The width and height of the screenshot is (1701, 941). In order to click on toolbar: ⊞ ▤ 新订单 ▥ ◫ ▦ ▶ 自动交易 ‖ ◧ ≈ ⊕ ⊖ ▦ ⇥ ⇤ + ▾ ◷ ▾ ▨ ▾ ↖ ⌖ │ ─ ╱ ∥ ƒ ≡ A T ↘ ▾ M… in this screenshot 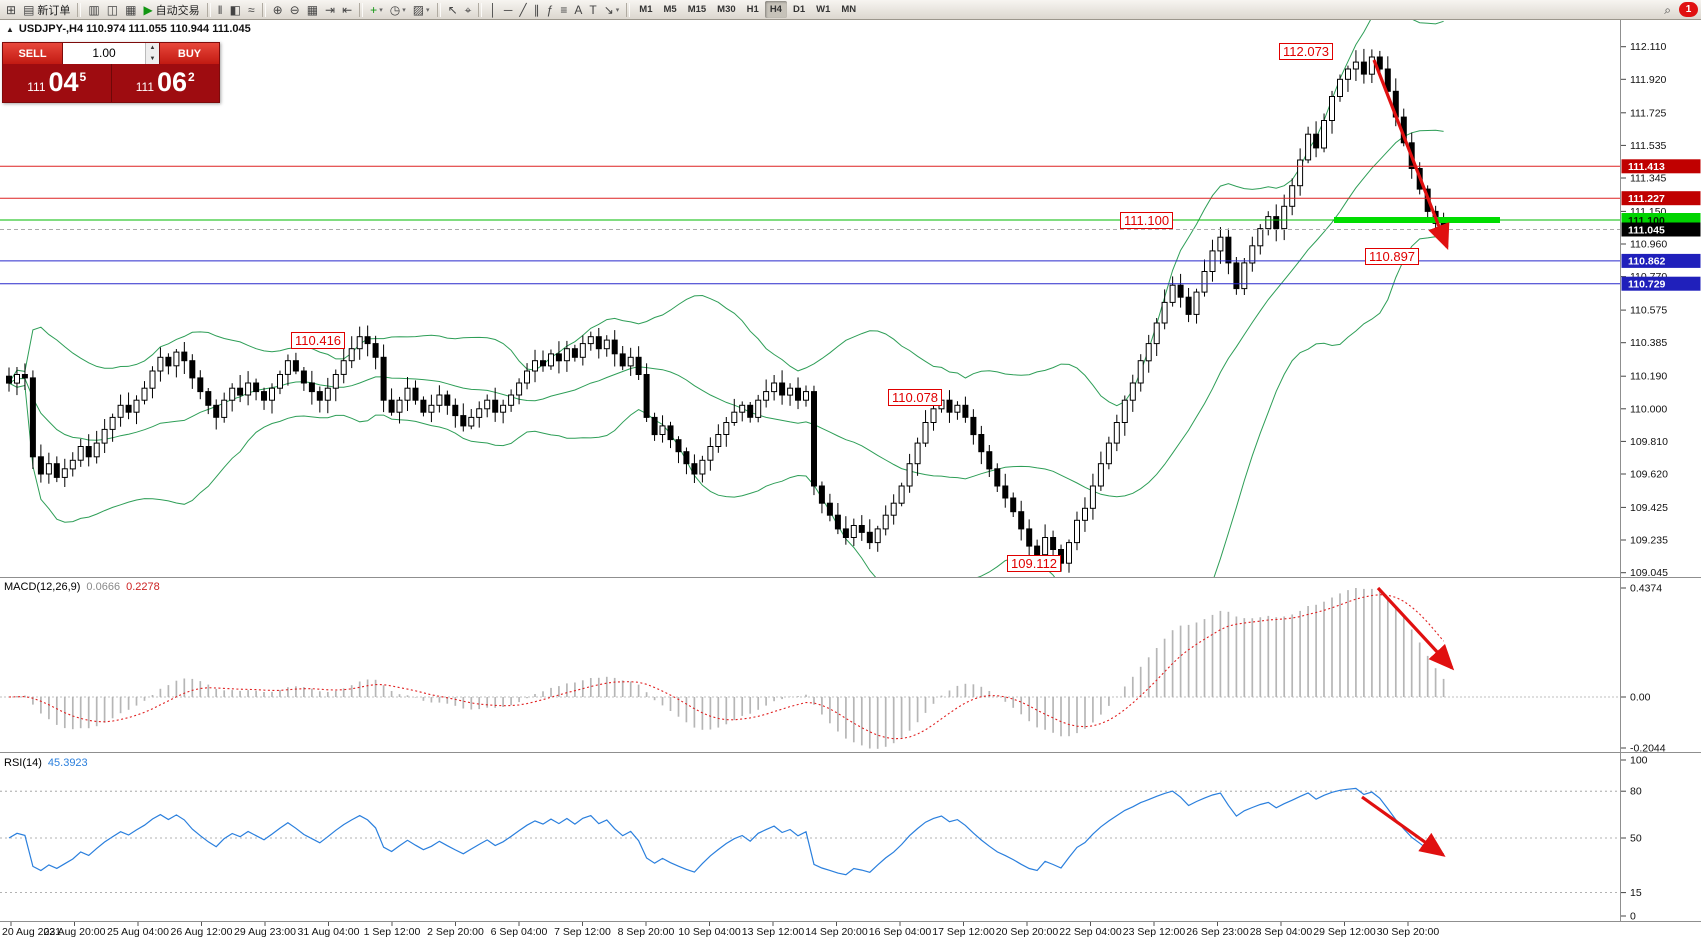, I will do `click(850, 10)`.